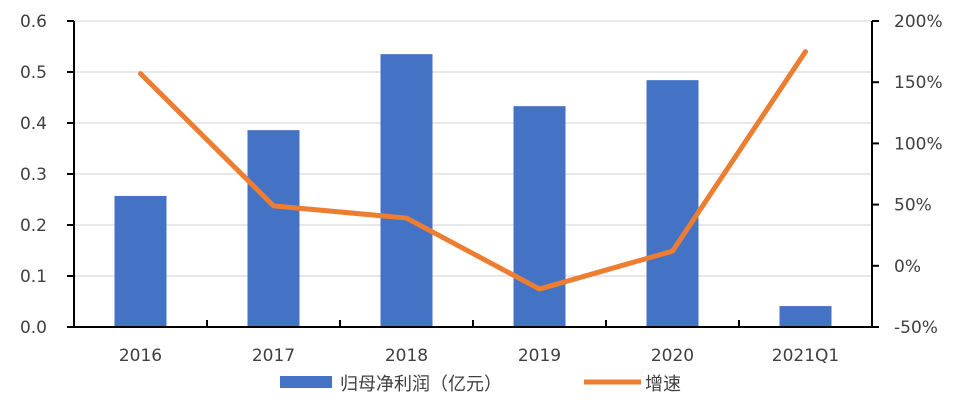 Image resolution: width=964 pixels, height=406 pixels. What do you see at coordinates (907, 267) in the screenshot?
I see `right-tick-label: 0%` at bounding box center [907, 267].